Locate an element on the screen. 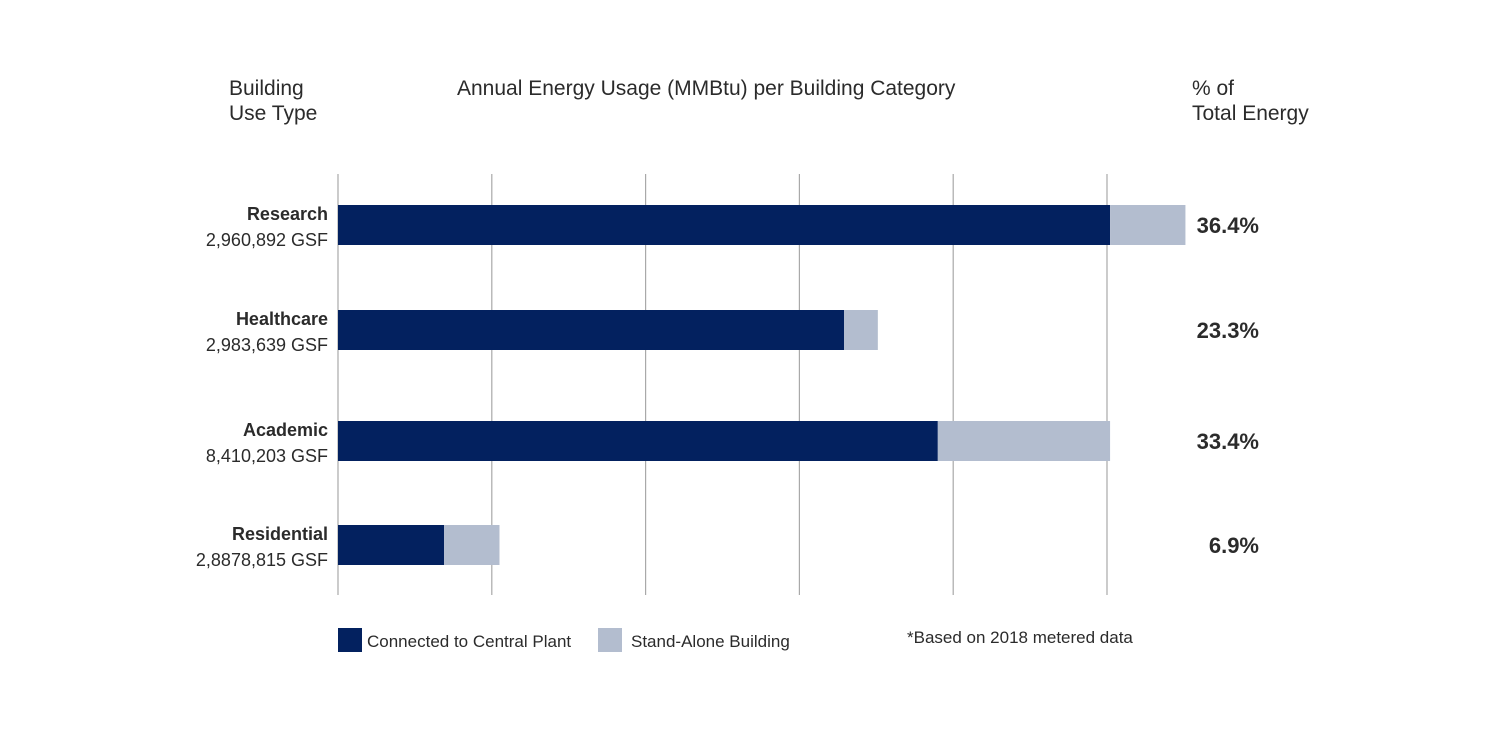 This screenshot has width=1496, height=753. bar-research-stand-alone is located at coordinates (1148, 225).